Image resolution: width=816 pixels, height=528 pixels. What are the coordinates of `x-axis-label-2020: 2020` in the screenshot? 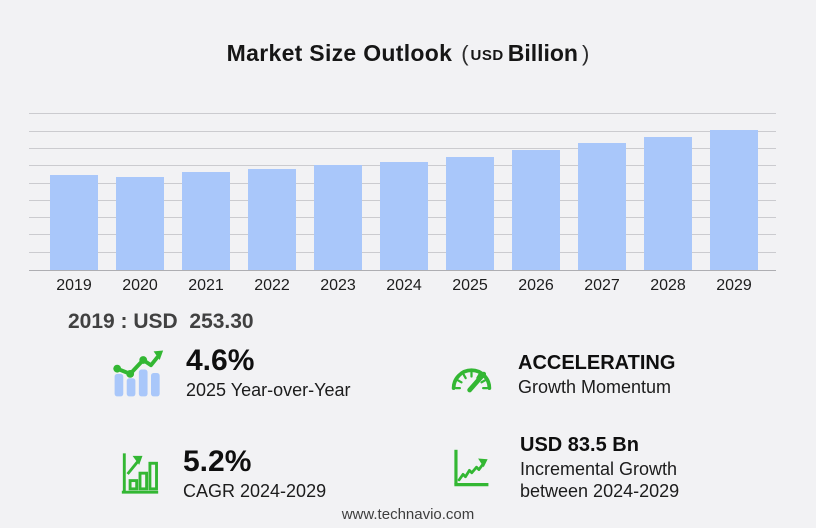 It's located at (140, 285).